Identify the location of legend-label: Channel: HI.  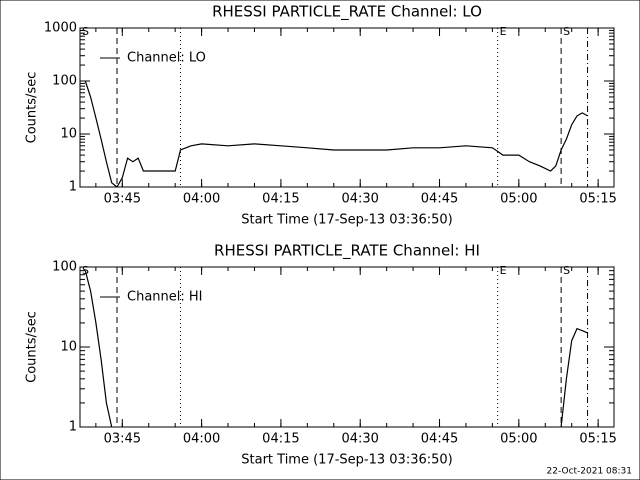
(165, 297).